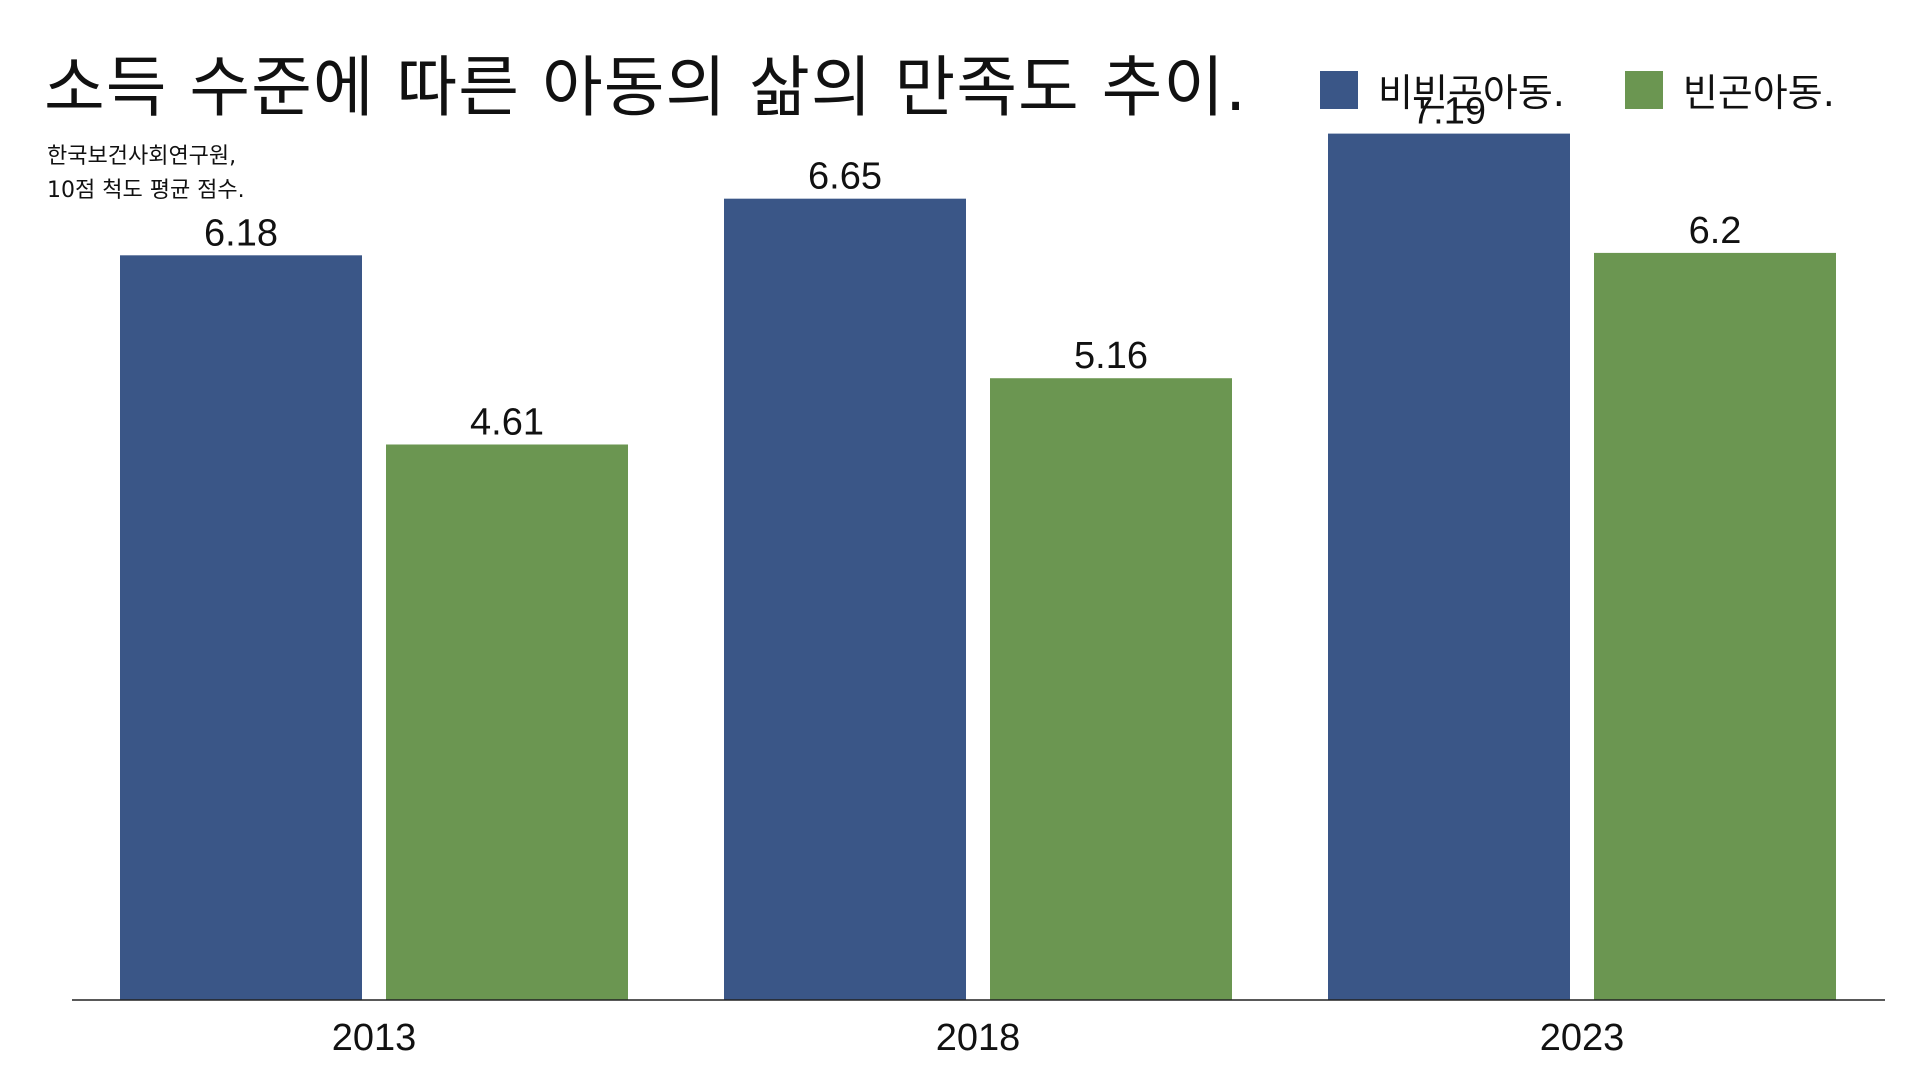  I want to click on category-label-2013: 2013, so click(374, 1038).